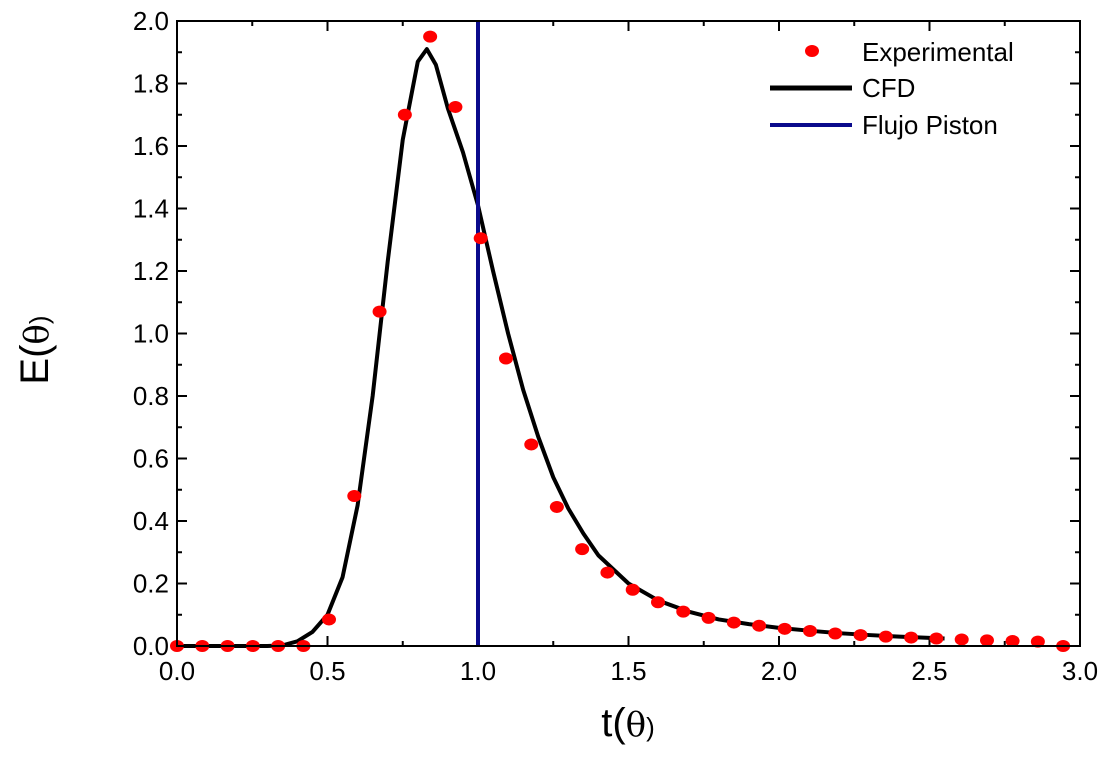  I want to click on x-tick-label: 2.5, so click(929, 671).